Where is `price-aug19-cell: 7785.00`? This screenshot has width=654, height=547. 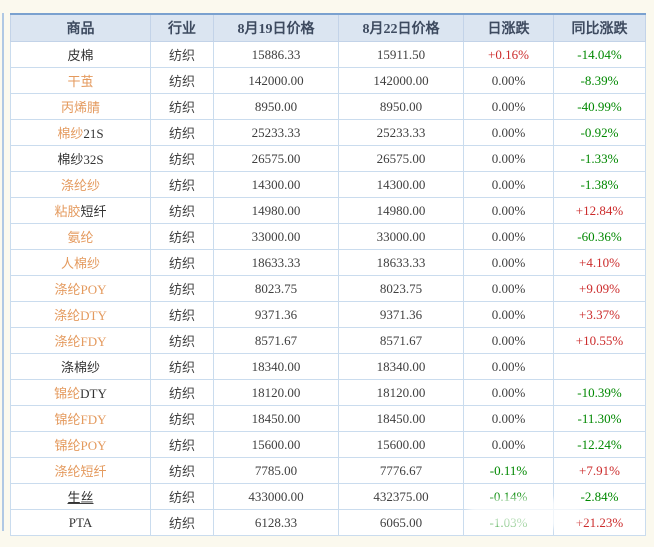
price-aug19-cell: 7785.00 is located at coordinates (276, 470).